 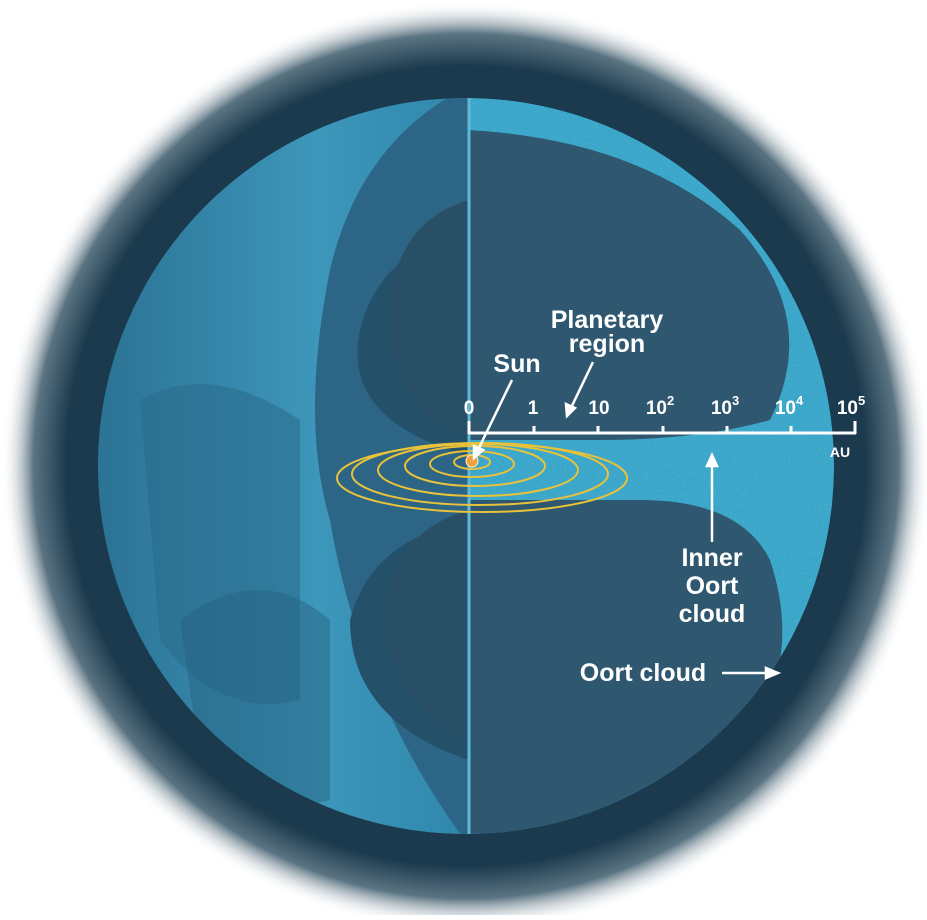 I want to click on interior-upper-lobe, so click(x=629, y=285).